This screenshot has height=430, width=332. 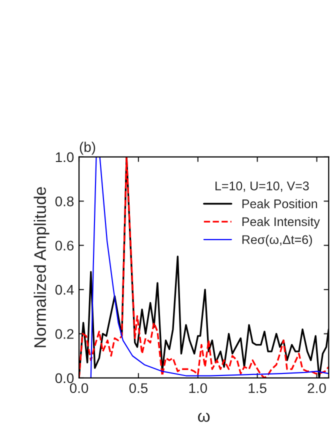 I want to click on y-tick-label: 0.4, so click(x=64, y=289).